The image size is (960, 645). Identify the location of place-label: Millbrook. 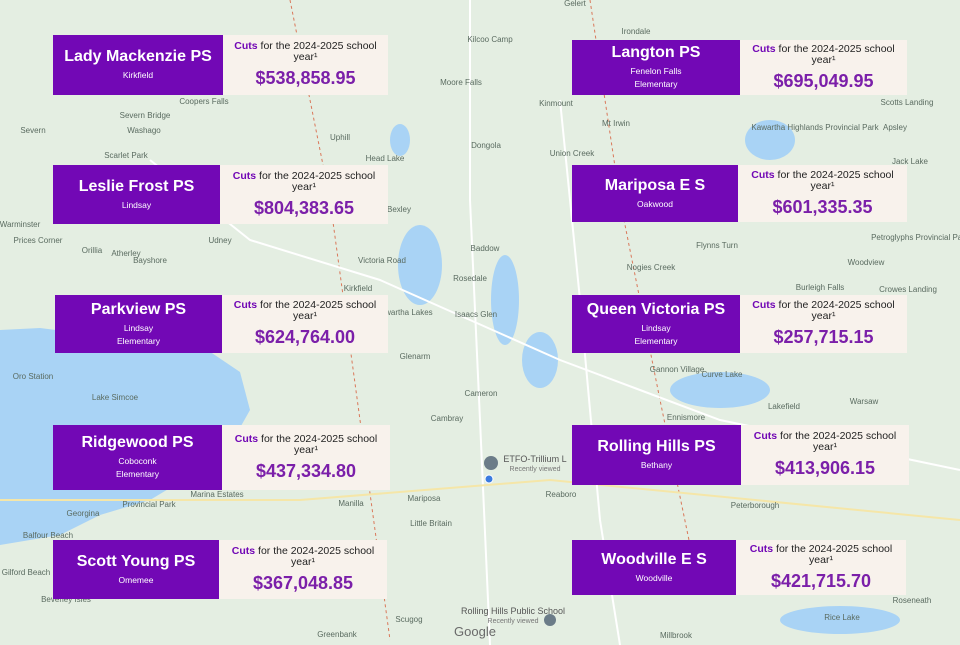
(676, 635).